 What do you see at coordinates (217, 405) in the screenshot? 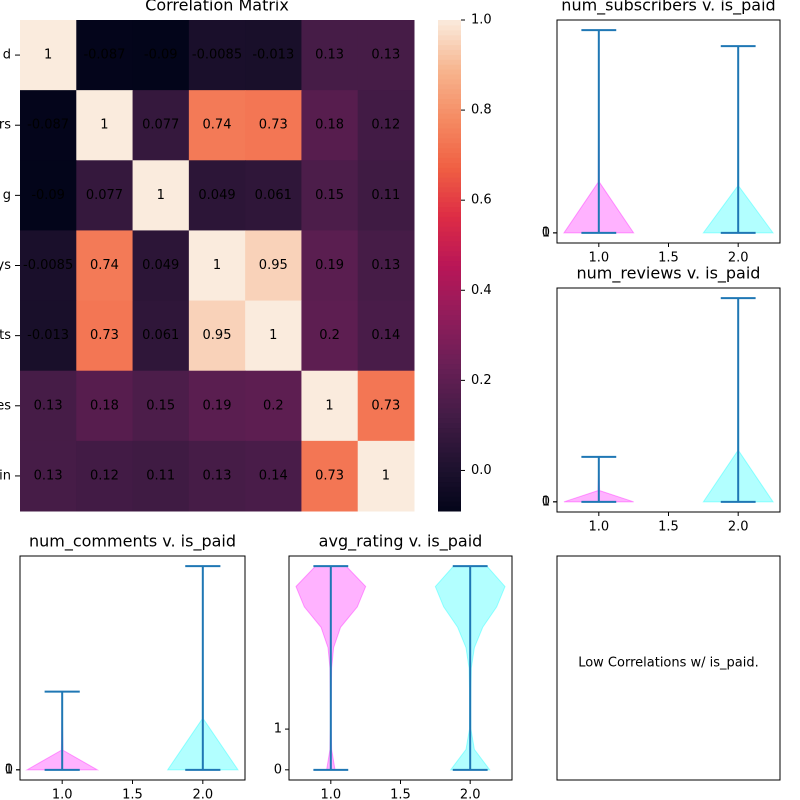
I see `cell-label: 0.19` at bounding box center [217, 405].